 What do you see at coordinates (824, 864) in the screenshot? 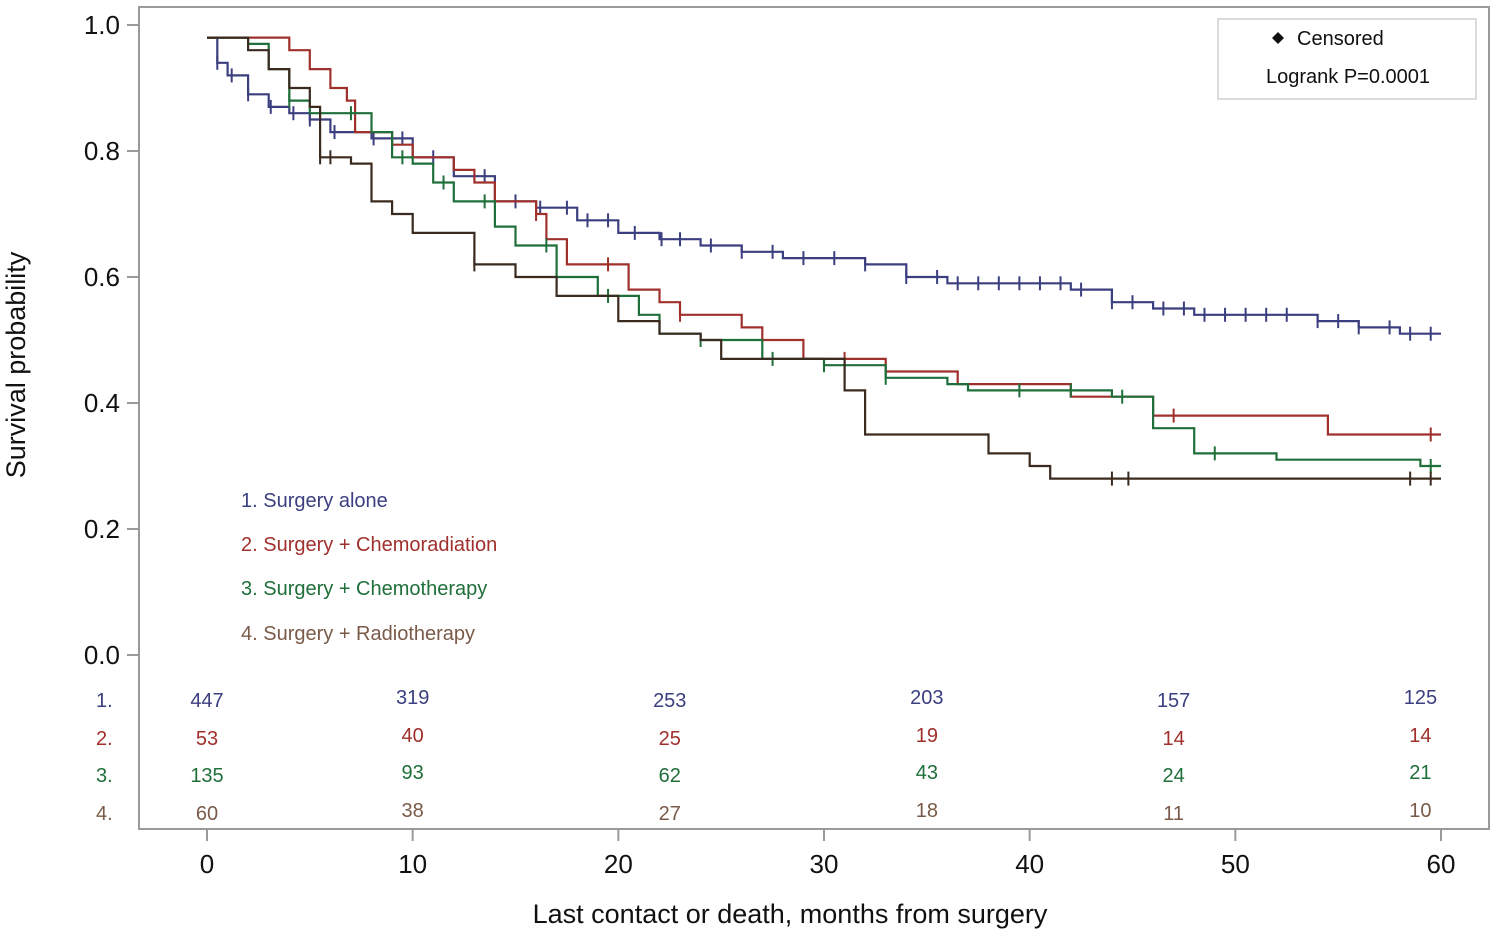
I see `x-tick-label: 30` at bounding box center [824, 864].